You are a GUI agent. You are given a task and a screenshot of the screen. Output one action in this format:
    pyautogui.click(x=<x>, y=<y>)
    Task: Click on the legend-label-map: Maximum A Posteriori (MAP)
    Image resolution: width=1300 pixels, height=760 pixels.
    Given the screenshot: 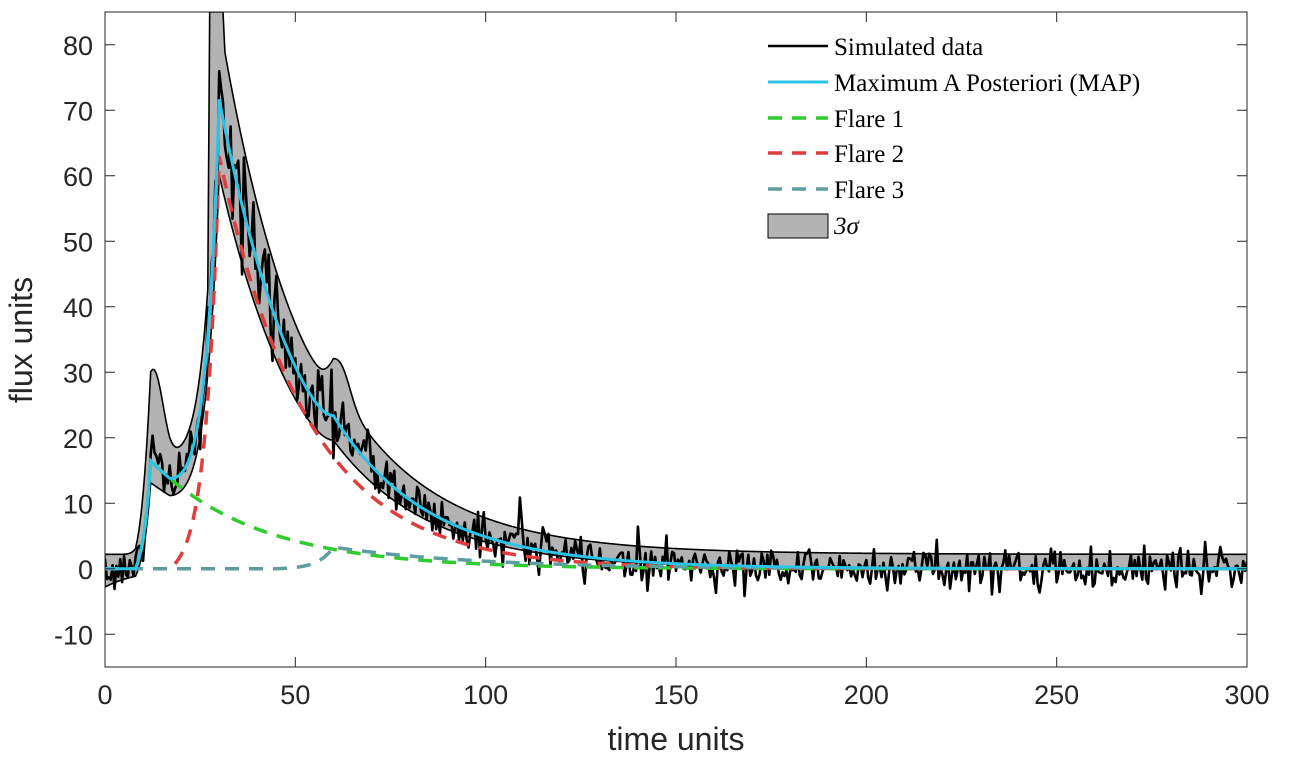 What is the action you would take?
    pyautogui.click(x=987, y=83)
    